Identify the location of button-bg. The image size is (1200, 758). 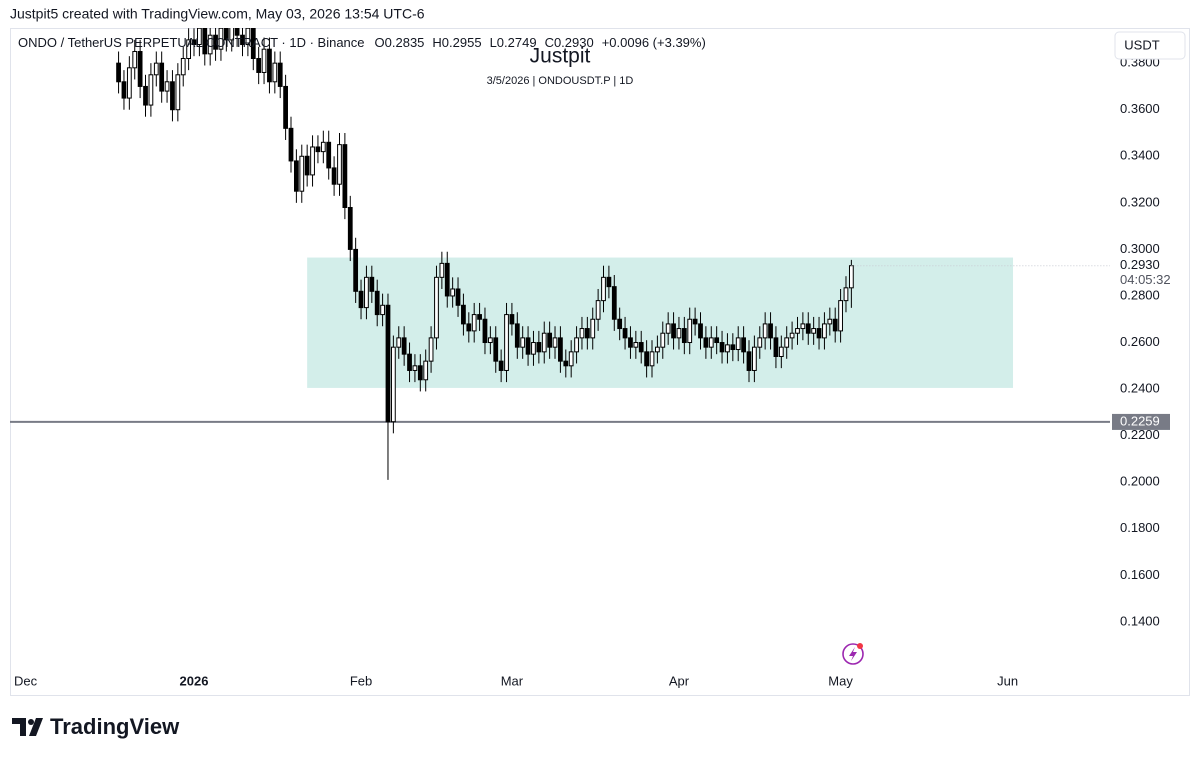
(1150, 45).